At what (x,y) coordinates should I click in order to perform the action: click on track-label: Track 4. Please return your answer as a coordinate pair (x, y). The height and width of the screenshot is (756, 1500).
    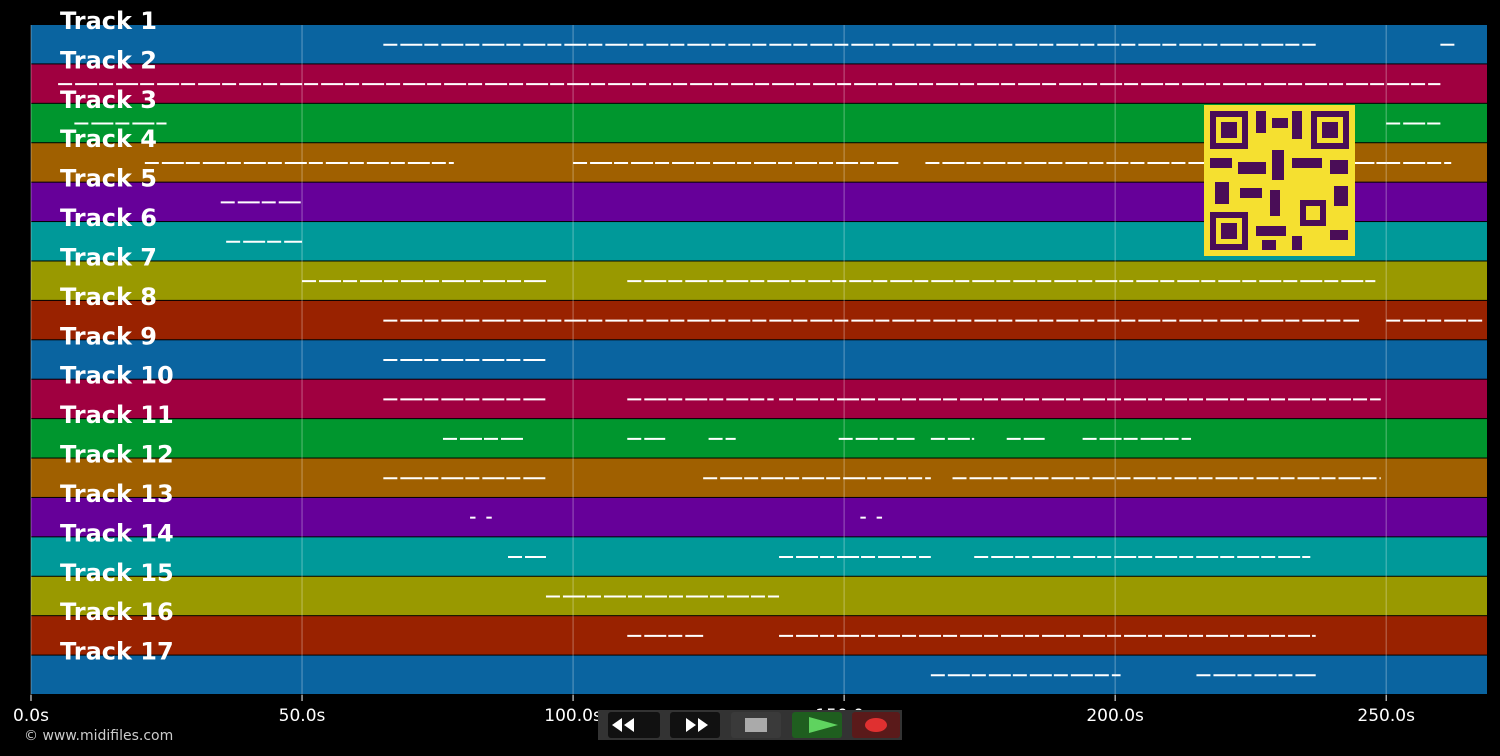
    Looking at the image, I should click on (108, 139).